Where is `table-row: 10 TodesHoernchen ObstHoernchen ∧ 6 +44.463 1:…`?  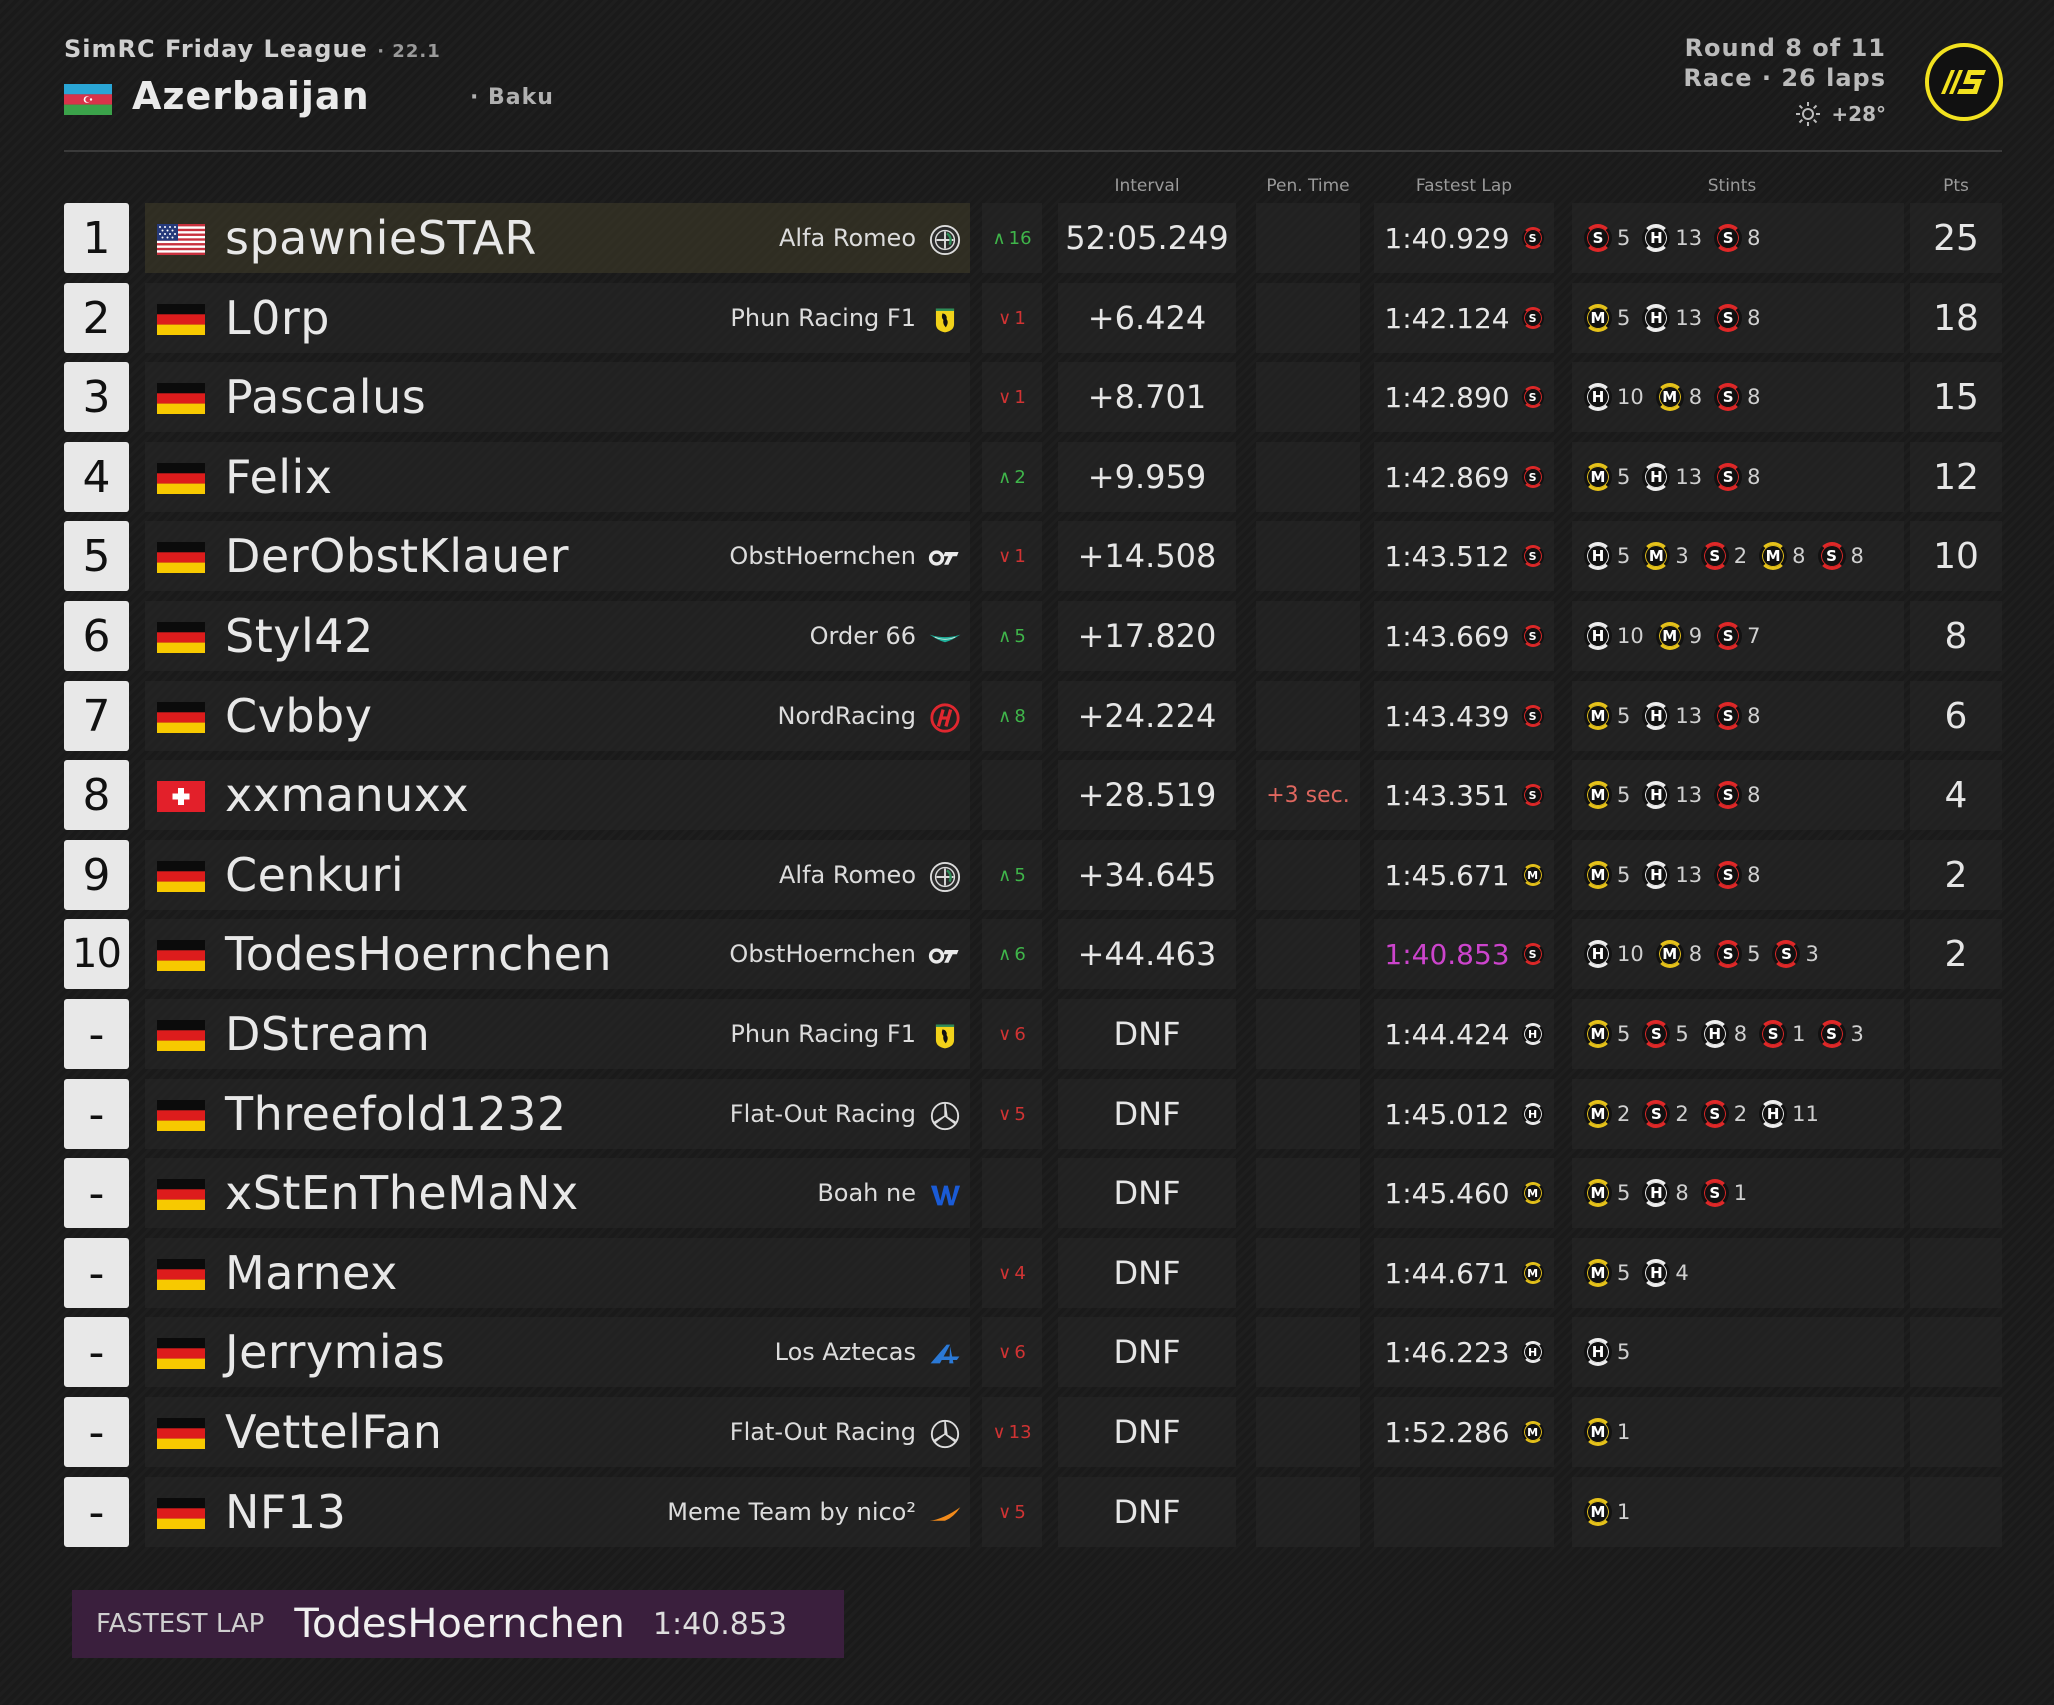 table-row: 10 TodesHoernchen ObstHoernchen ∧ 6 +44.463 1:… is located at coordinates (1027, 954).